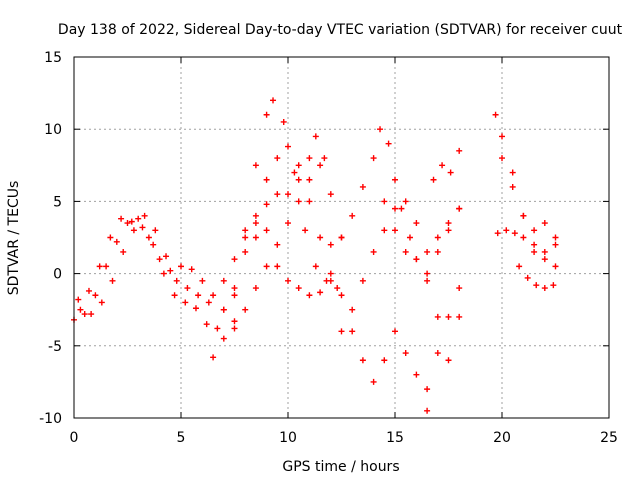  Describe the element at coordinates (443, 339) in the screenshot. I see `series-track-m` at that location.